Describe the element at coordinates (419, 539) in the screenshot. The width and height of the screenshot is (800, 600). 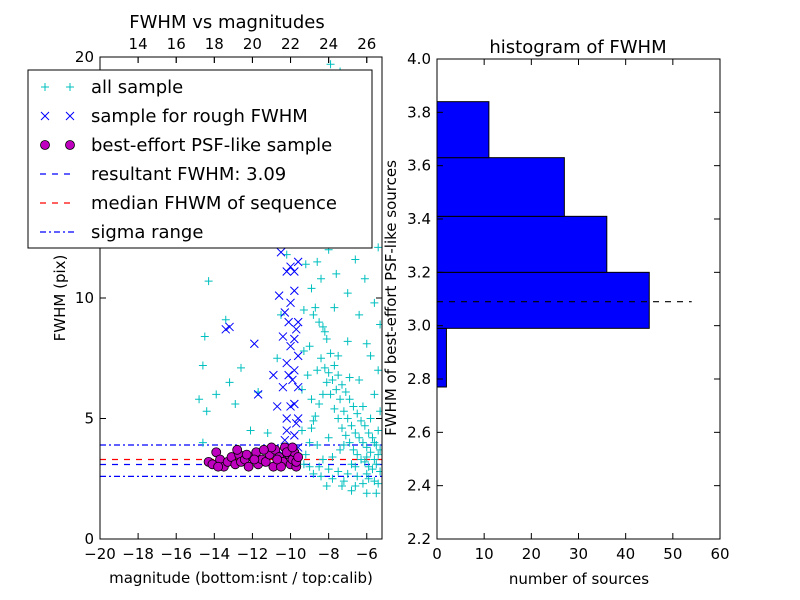
I see `histogram-y-tick-label: 2.2` at that location.